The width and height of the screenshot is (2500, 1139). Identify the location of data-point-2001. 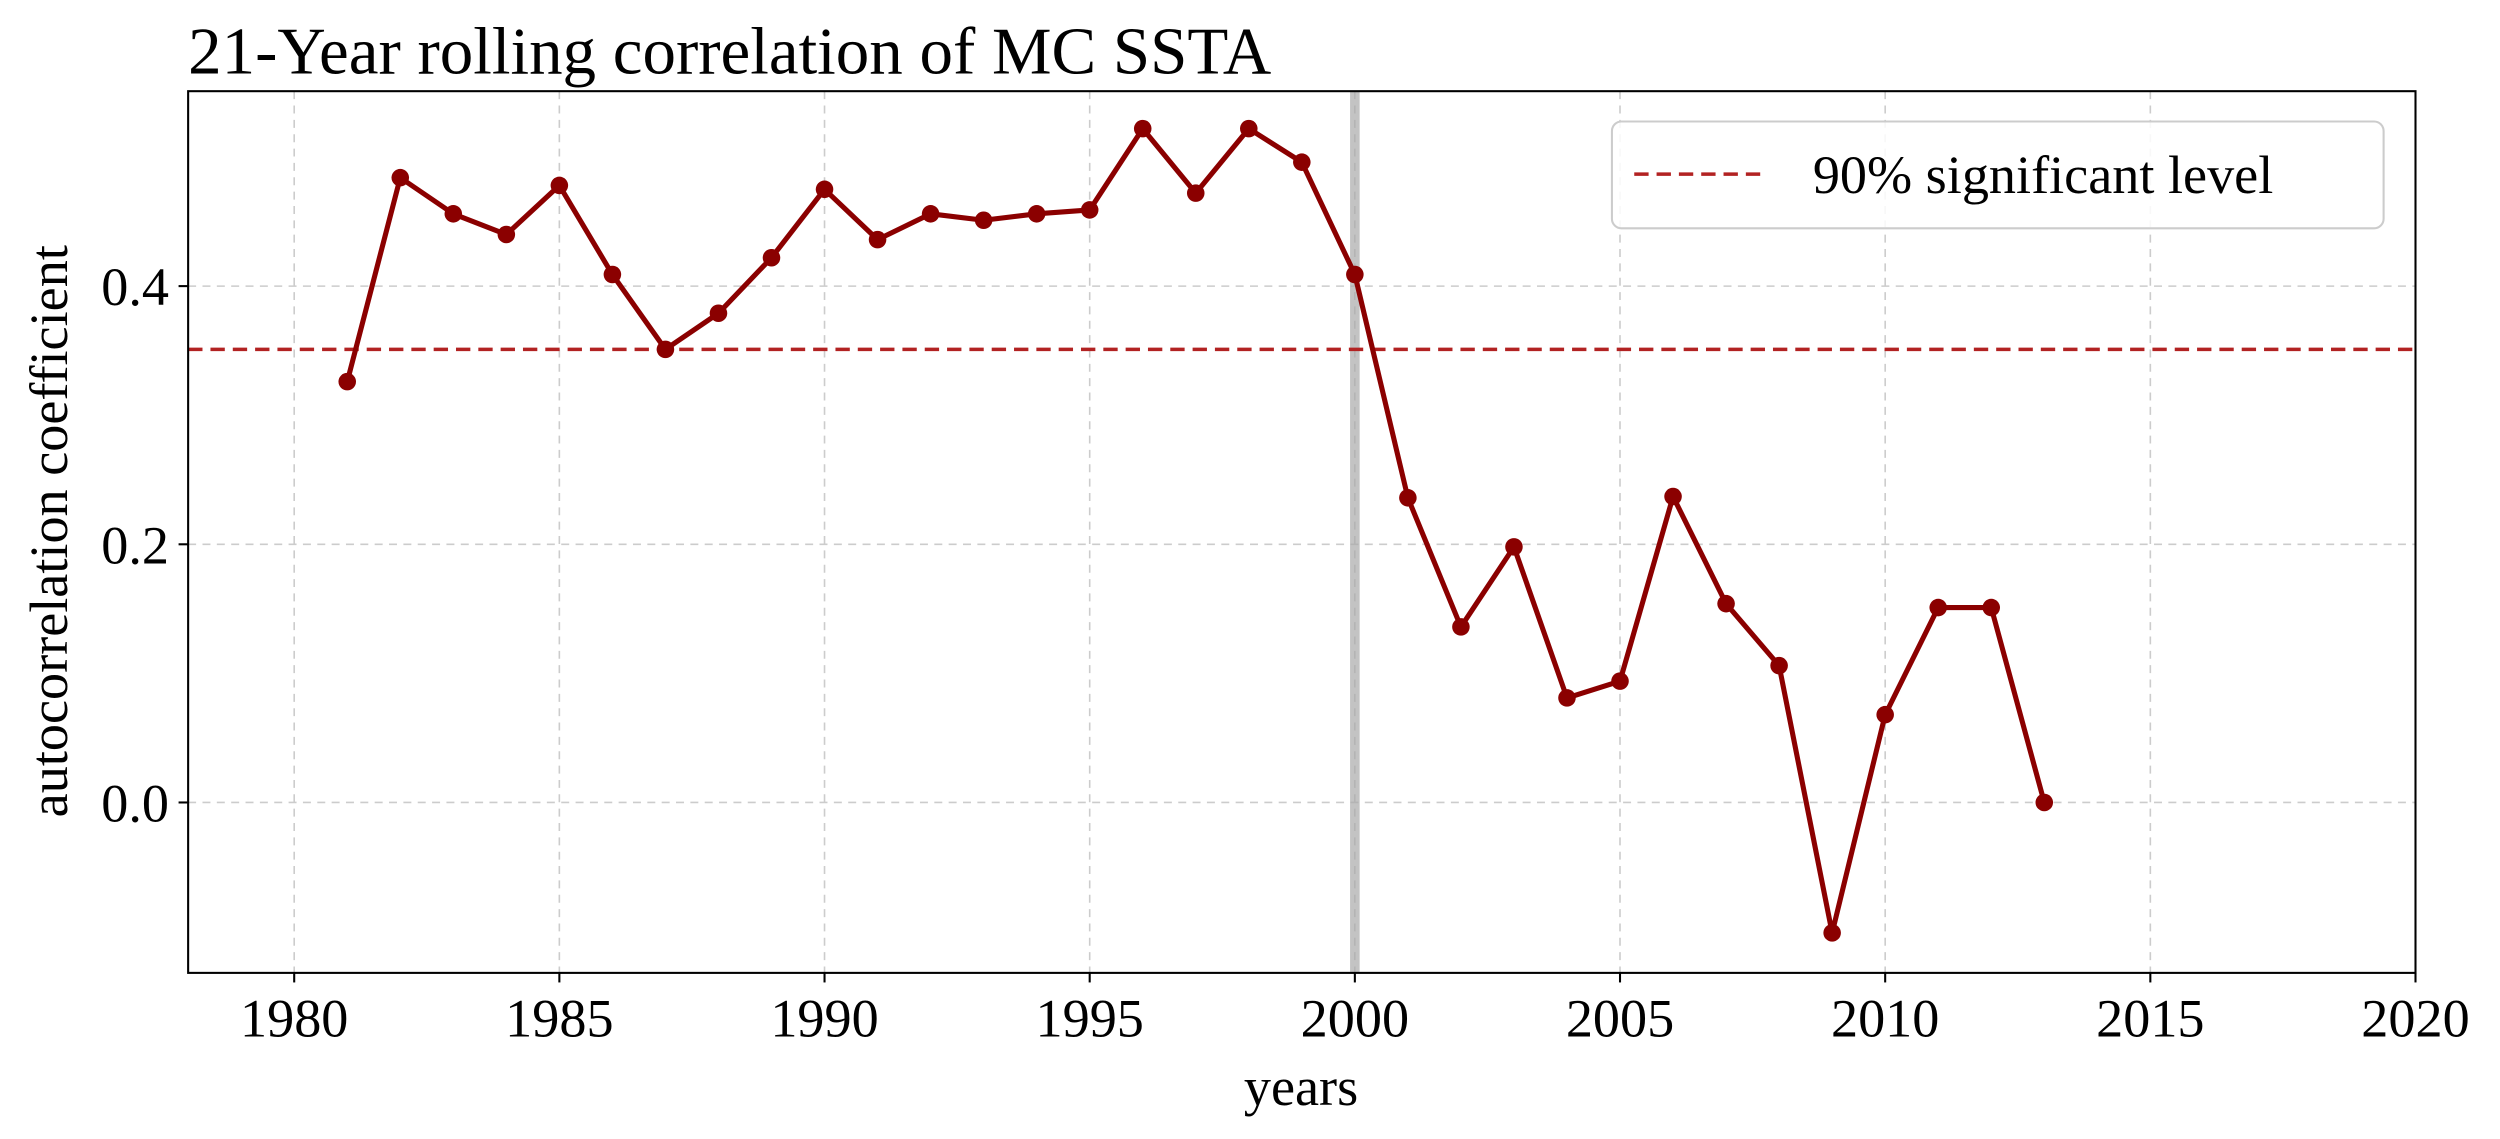
(1408, 498).